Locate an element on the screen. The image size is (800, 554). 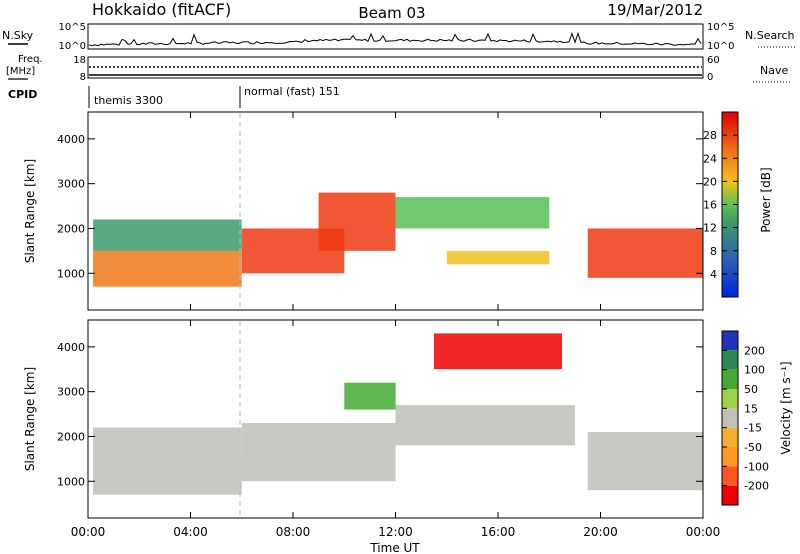
freq-tick-top: 18 is located at coordinates (79, 60).